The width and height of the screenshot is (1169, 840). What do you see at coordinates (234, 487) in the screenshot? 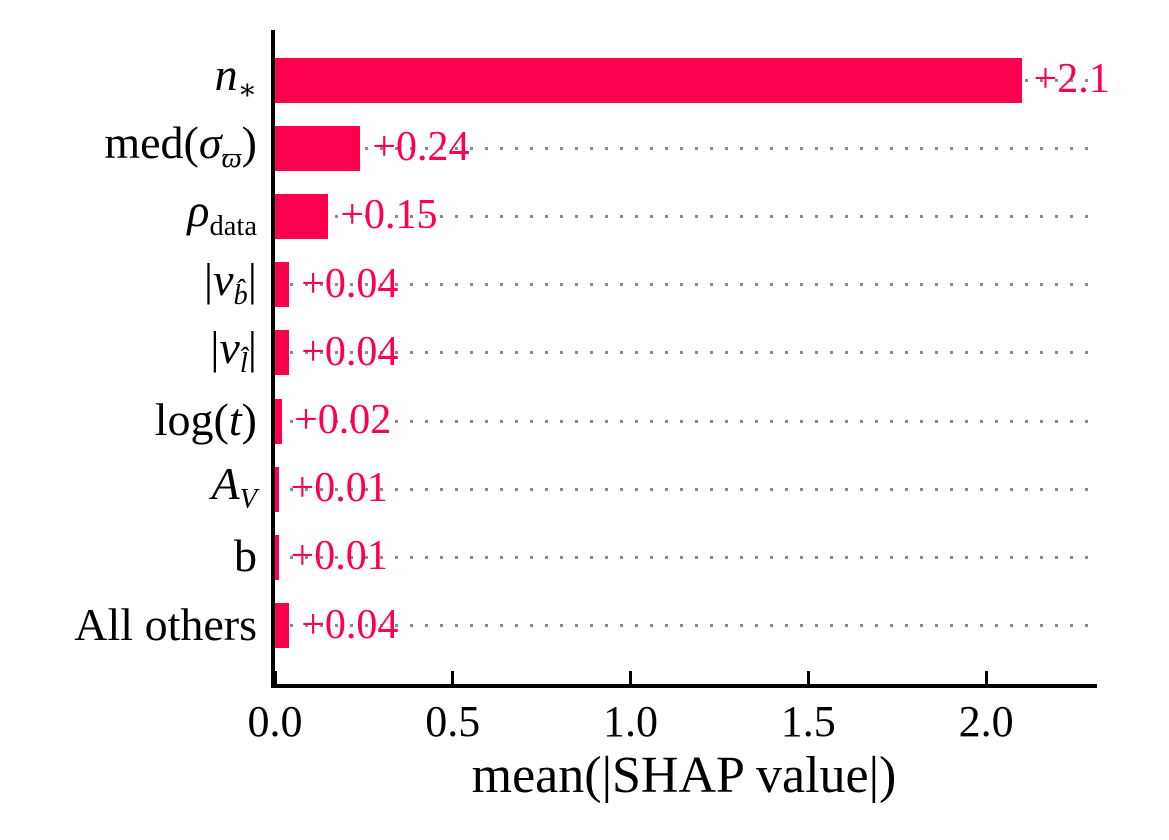
I see `y-axis-label: AV` at bounding box center [234, 487].